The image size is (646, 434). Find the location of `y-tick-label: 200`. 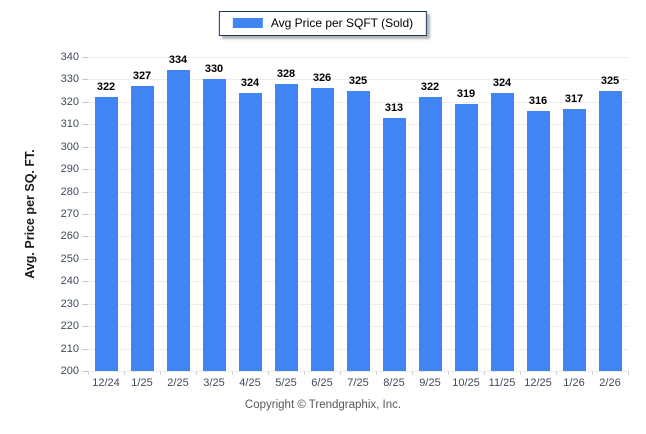

y-tick-label: 200 is located at coordinates (69, 371).